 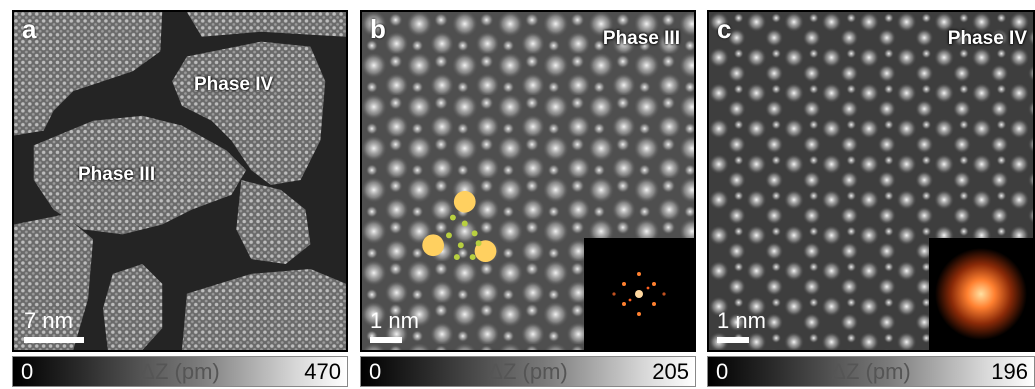 What do you see at coordinates (1009, 371) in the screenshot?
I see `colorbar-max: 196` at bounding box center [1009, 371].